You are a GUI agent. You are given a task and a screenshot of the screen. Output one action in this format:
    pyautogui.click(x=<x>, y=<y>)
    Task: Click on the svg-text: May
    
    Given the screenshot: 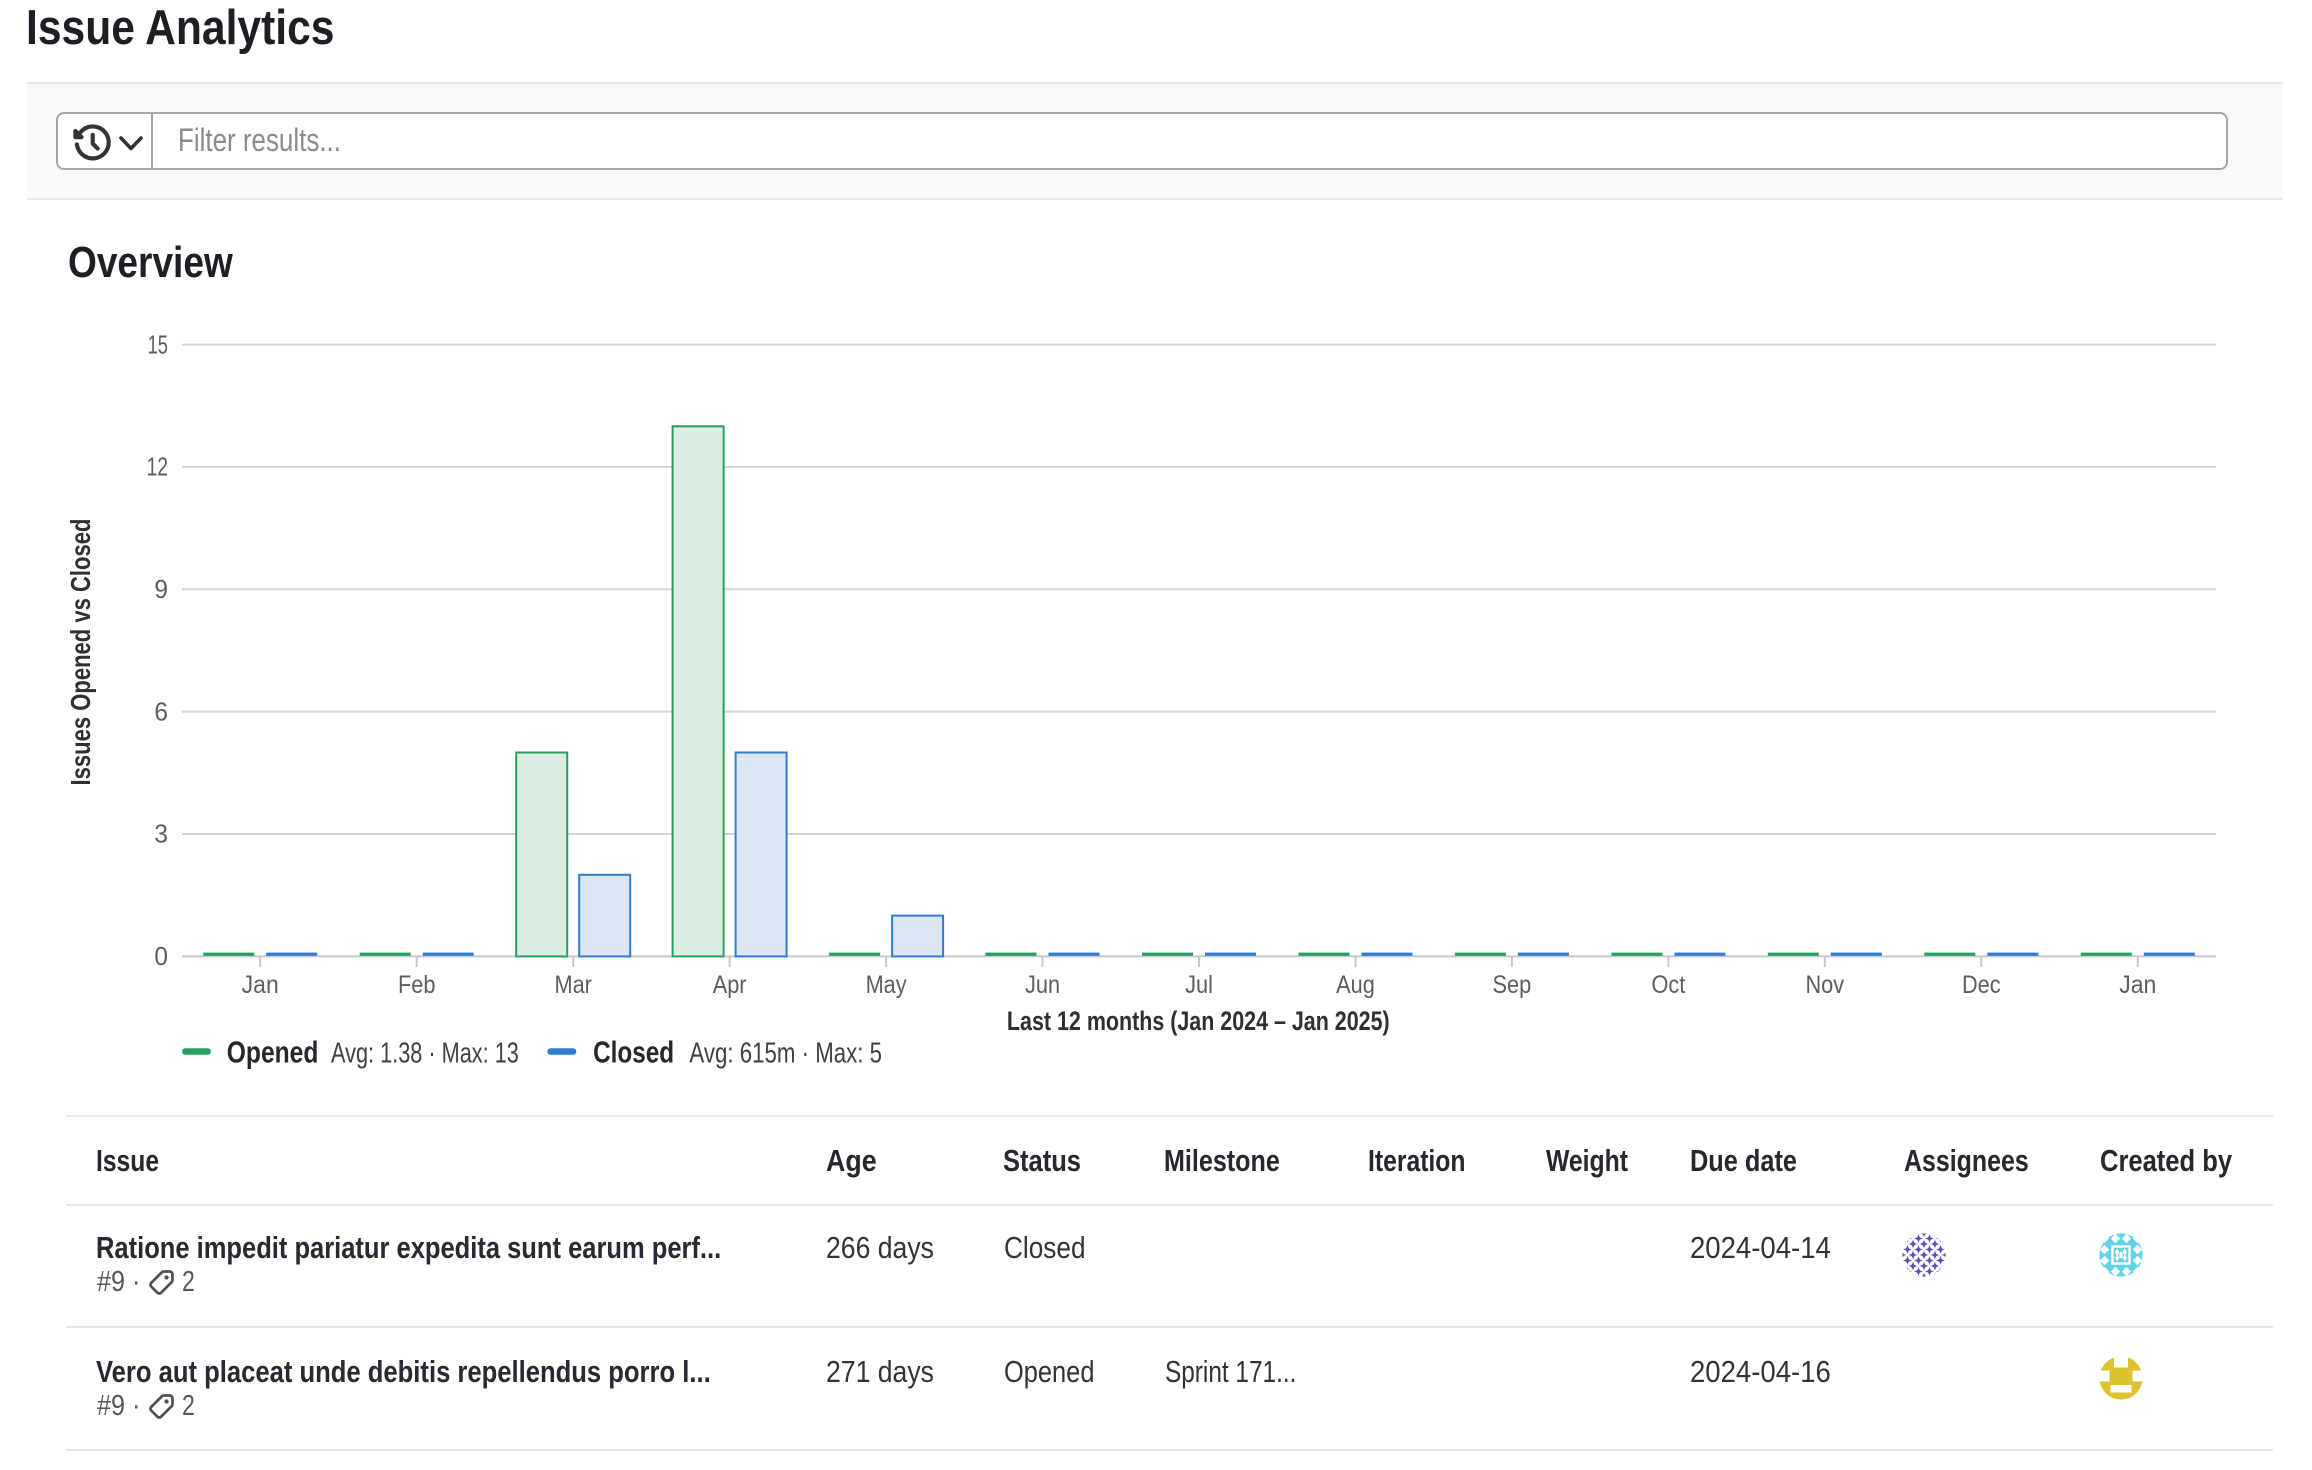 What is the action you would take?
    pyautogui.click(x=886, y=985)
    